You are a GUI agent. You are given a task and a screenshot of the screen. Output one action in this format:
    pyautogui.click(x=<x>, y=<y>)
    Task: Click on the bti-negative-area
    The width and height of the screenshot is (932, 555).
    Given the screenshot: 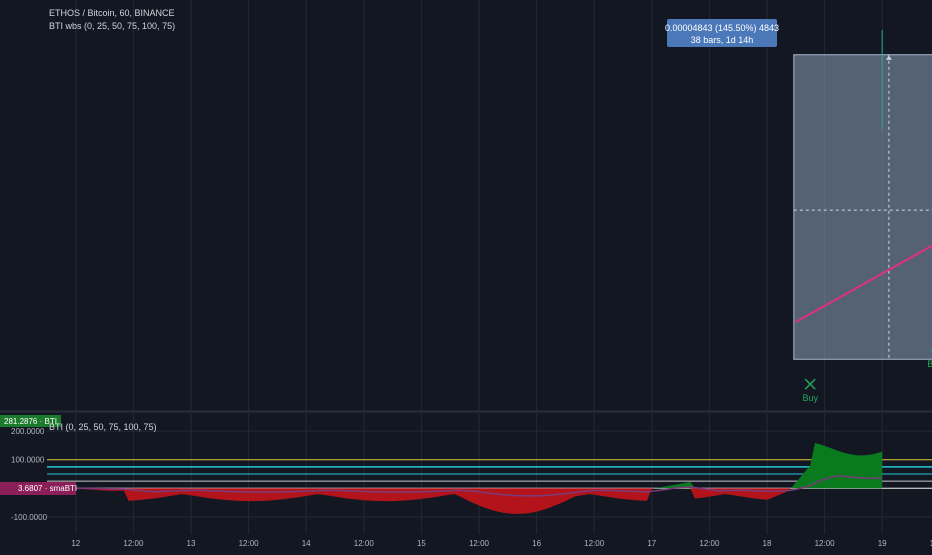 What is the action you would take?
    pyautogui.click(x=465, y=501)
    